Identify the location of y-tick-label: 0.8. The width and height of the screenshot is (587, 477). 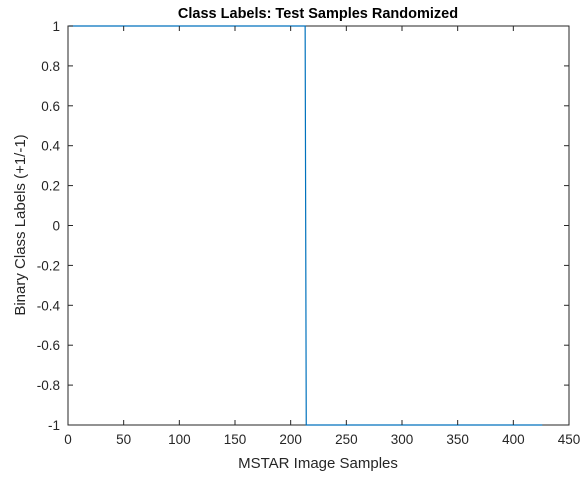
(50, 66).